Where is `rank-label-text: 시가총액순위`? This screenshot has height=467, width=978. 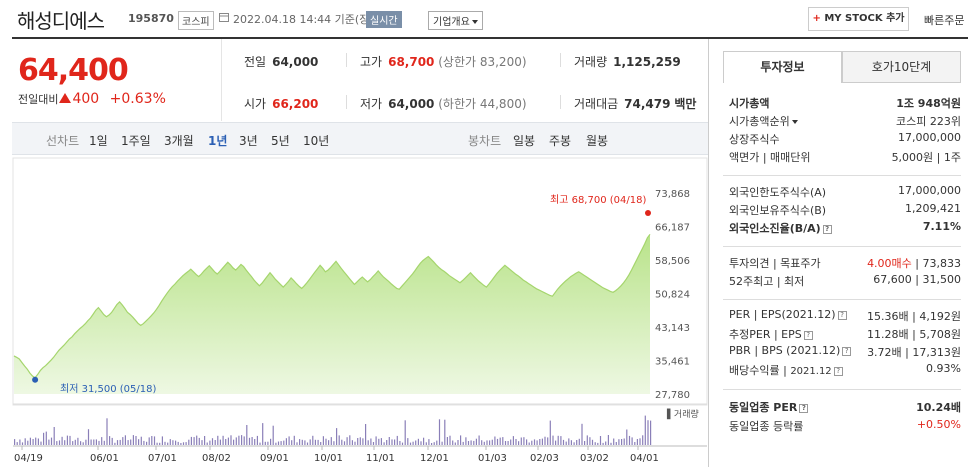
rank-label-text: 시가총액순위 is located at coordinates (759, 121).